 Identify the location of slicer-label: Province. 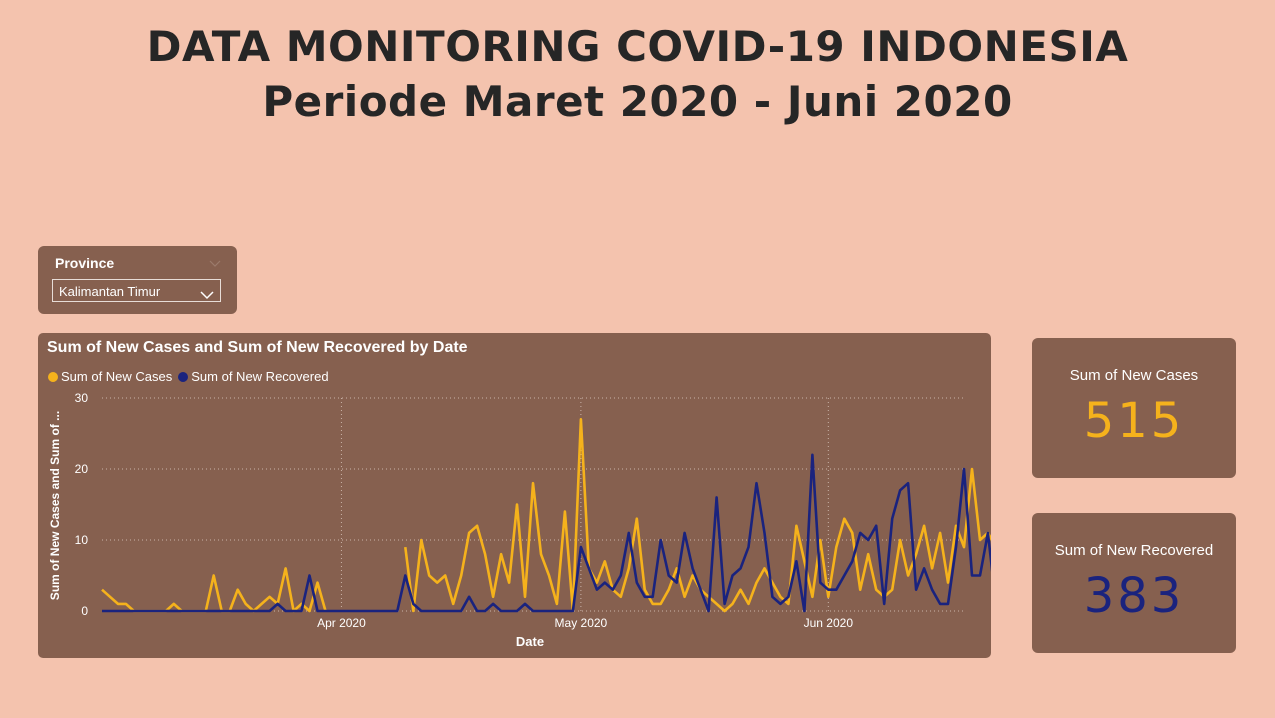
(85, 263).